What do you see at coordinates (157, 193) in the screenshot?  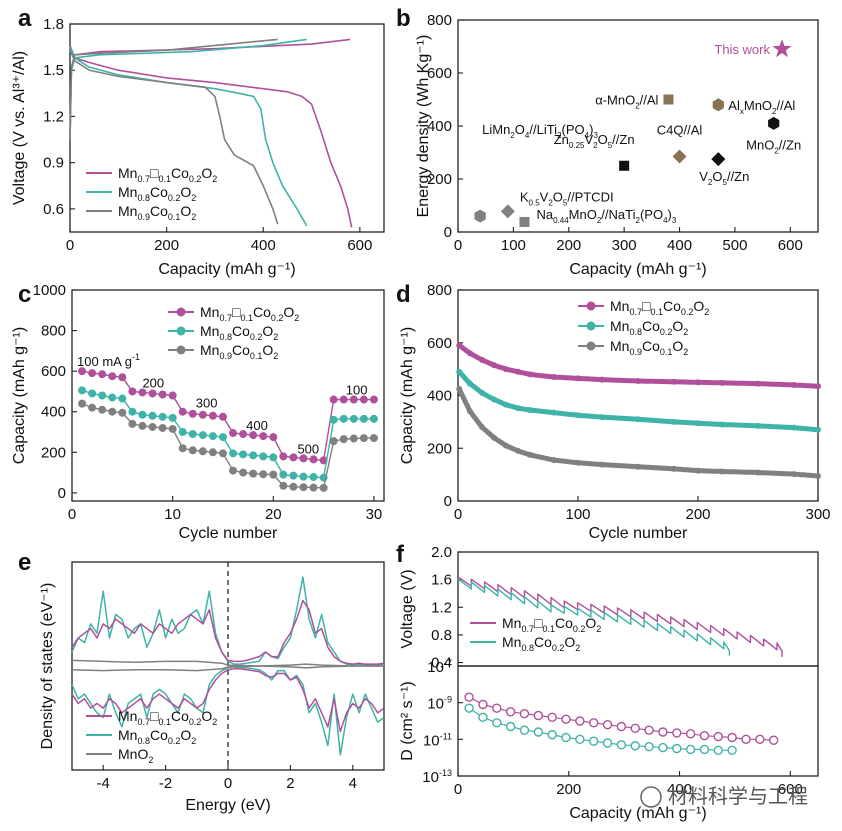 I see `panel-a-legend-mn08-label: Mn0.8Co0.2O2` at bounding box center [157, 193].